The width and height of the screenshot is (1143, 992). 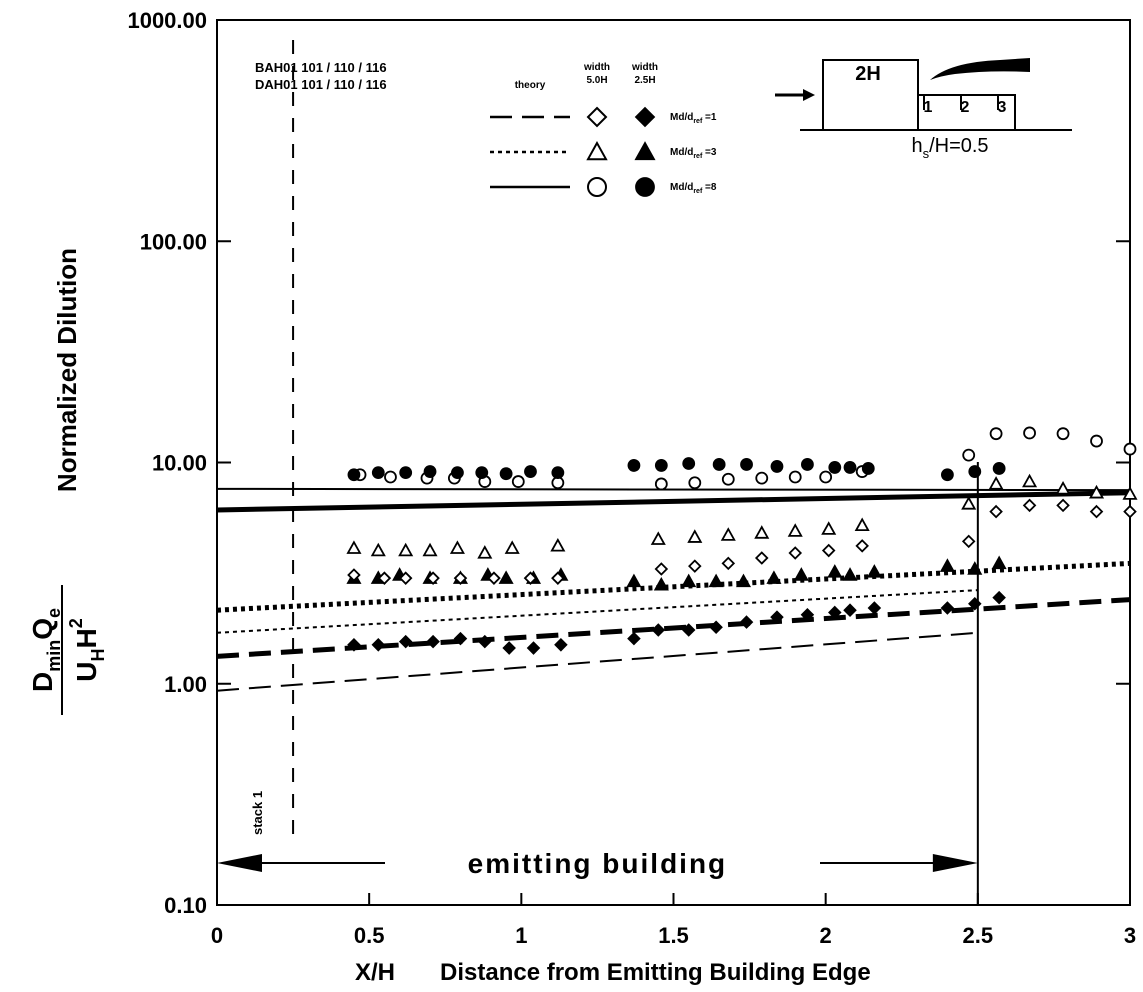 I want to click on formula-part: DminQe, so click(x=45, y=650).